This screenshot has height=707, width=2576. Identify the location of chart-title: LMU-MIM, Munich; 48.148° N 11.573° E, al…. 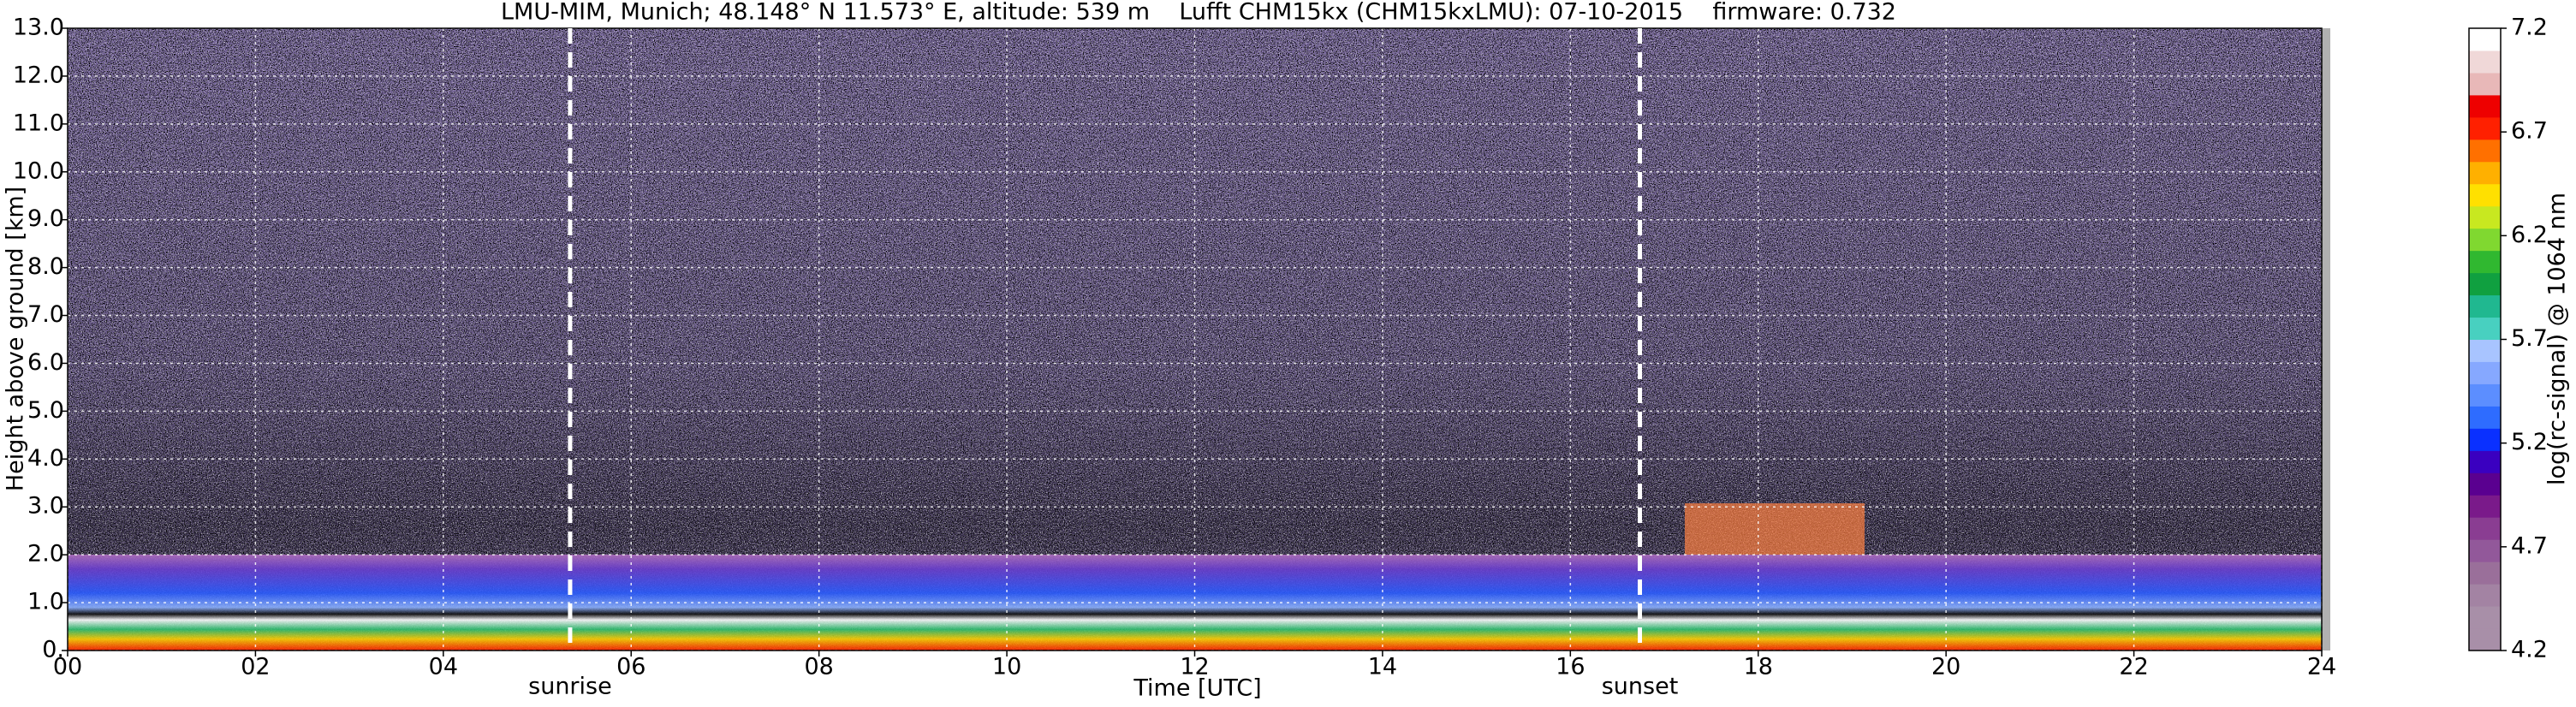
(1198, 13).